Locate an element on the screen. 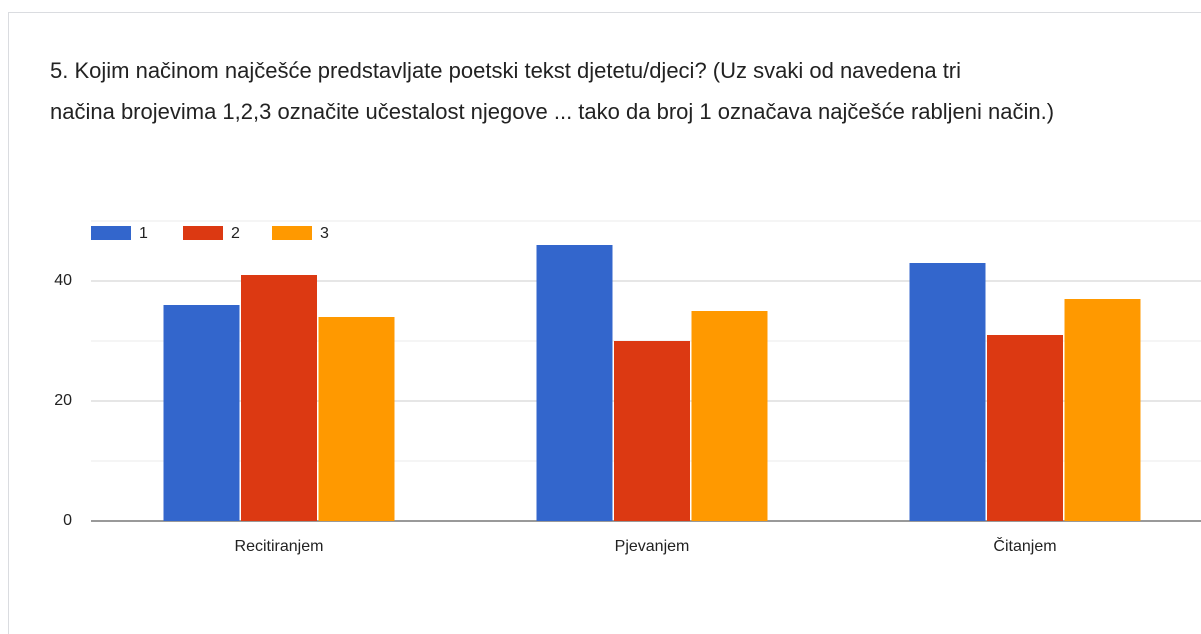 Image resolution: width=1201 pixels, height=634 pixels. y-tick-label: 20 is located at coordinates (63, 400).